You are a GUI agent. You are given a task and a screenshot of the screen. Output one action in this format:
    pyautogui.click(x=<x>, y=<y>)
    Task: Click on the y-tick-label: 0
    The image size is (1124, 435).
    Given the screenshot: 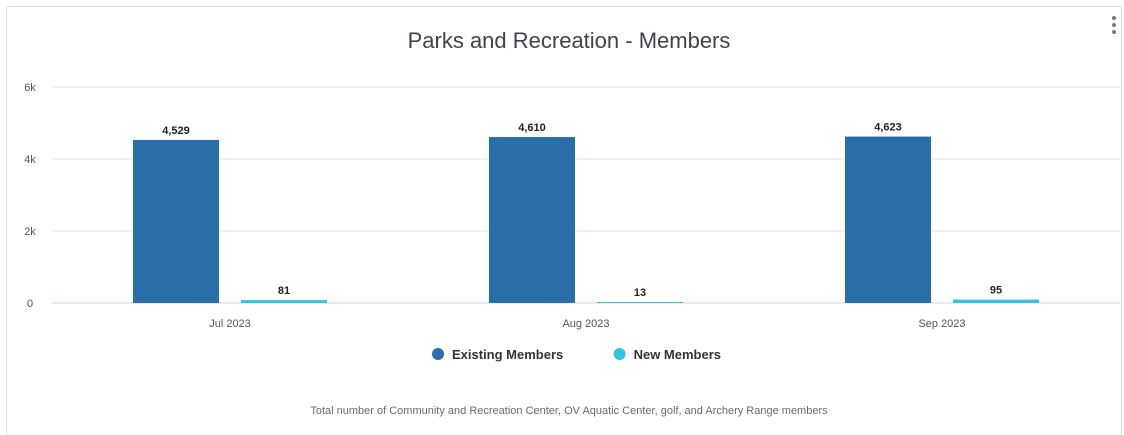 What is the action you would take?
    pyautogui.click(x=30, y=304)
    